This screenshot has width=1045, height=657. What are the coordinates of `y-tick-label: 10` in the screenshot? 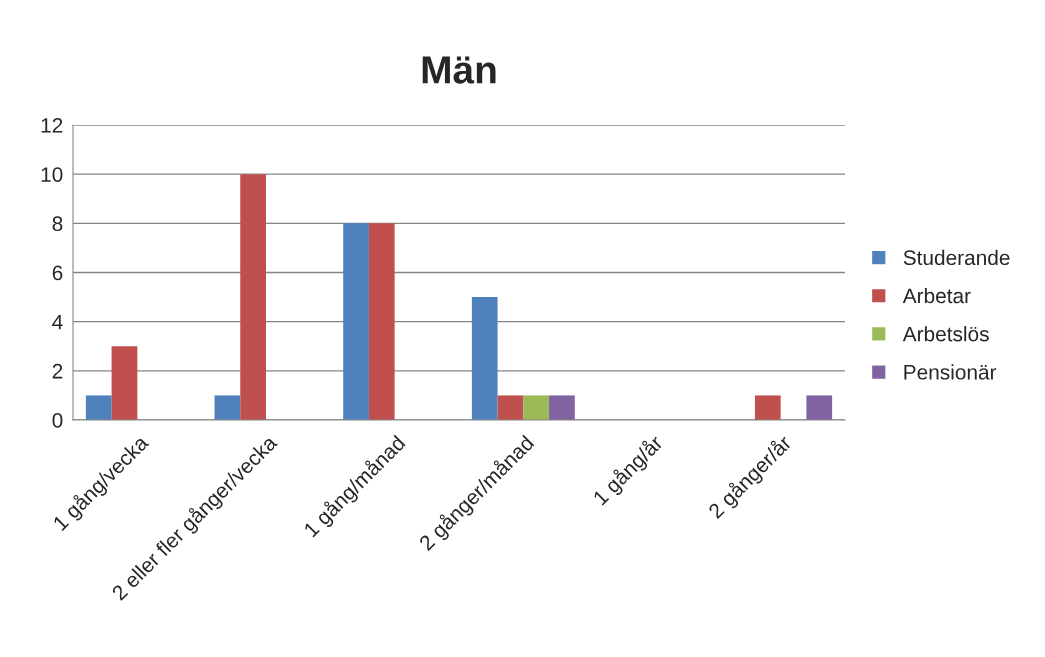 It's located at (52, 174).